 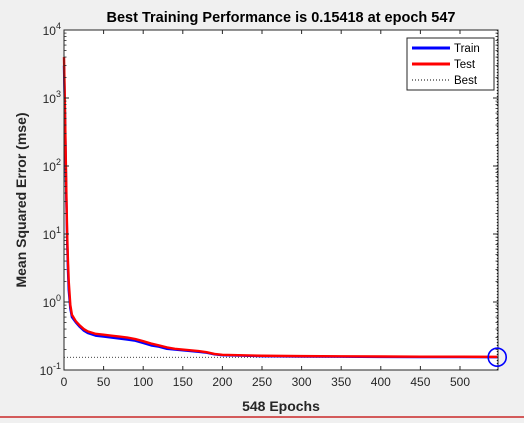 What do you see at coordinates (466, 81) in the screenshot?
I see `legend-label-best: Best` at bounding box center [466, 81].